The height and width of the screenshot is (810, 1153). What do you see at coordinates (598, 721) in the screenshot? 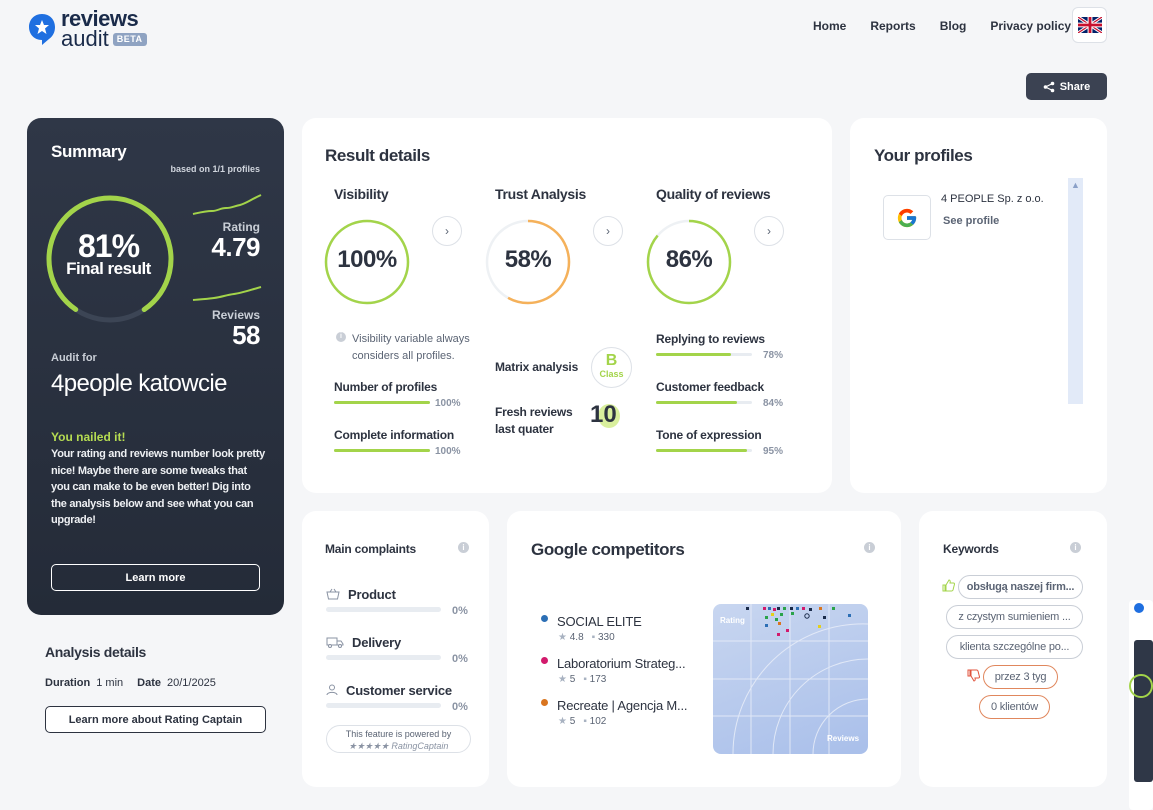
I see `competitor-reviews: 102` at bounding box center [598, 721].